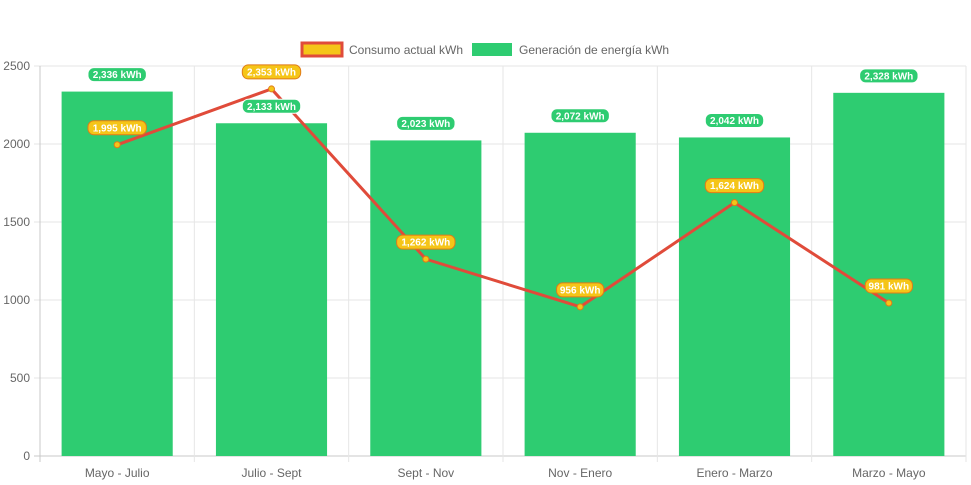  I want to click on legend-swatch-generacion, so click(492, 49).